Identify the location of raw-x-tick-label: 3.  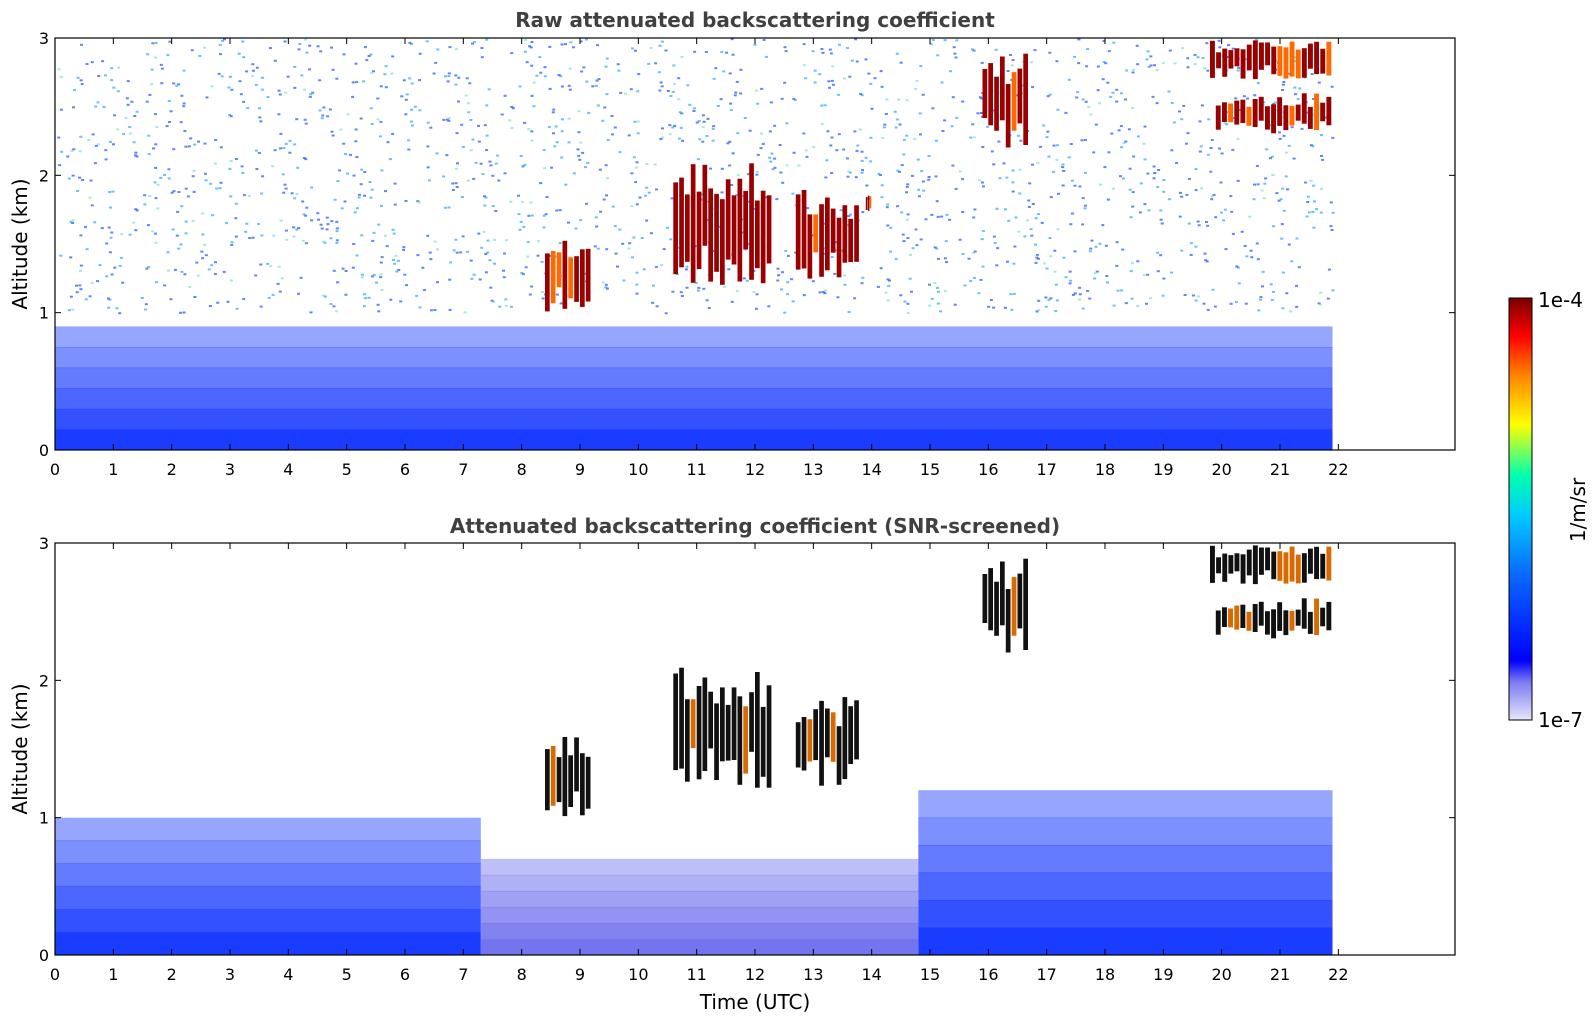
(230, 469).